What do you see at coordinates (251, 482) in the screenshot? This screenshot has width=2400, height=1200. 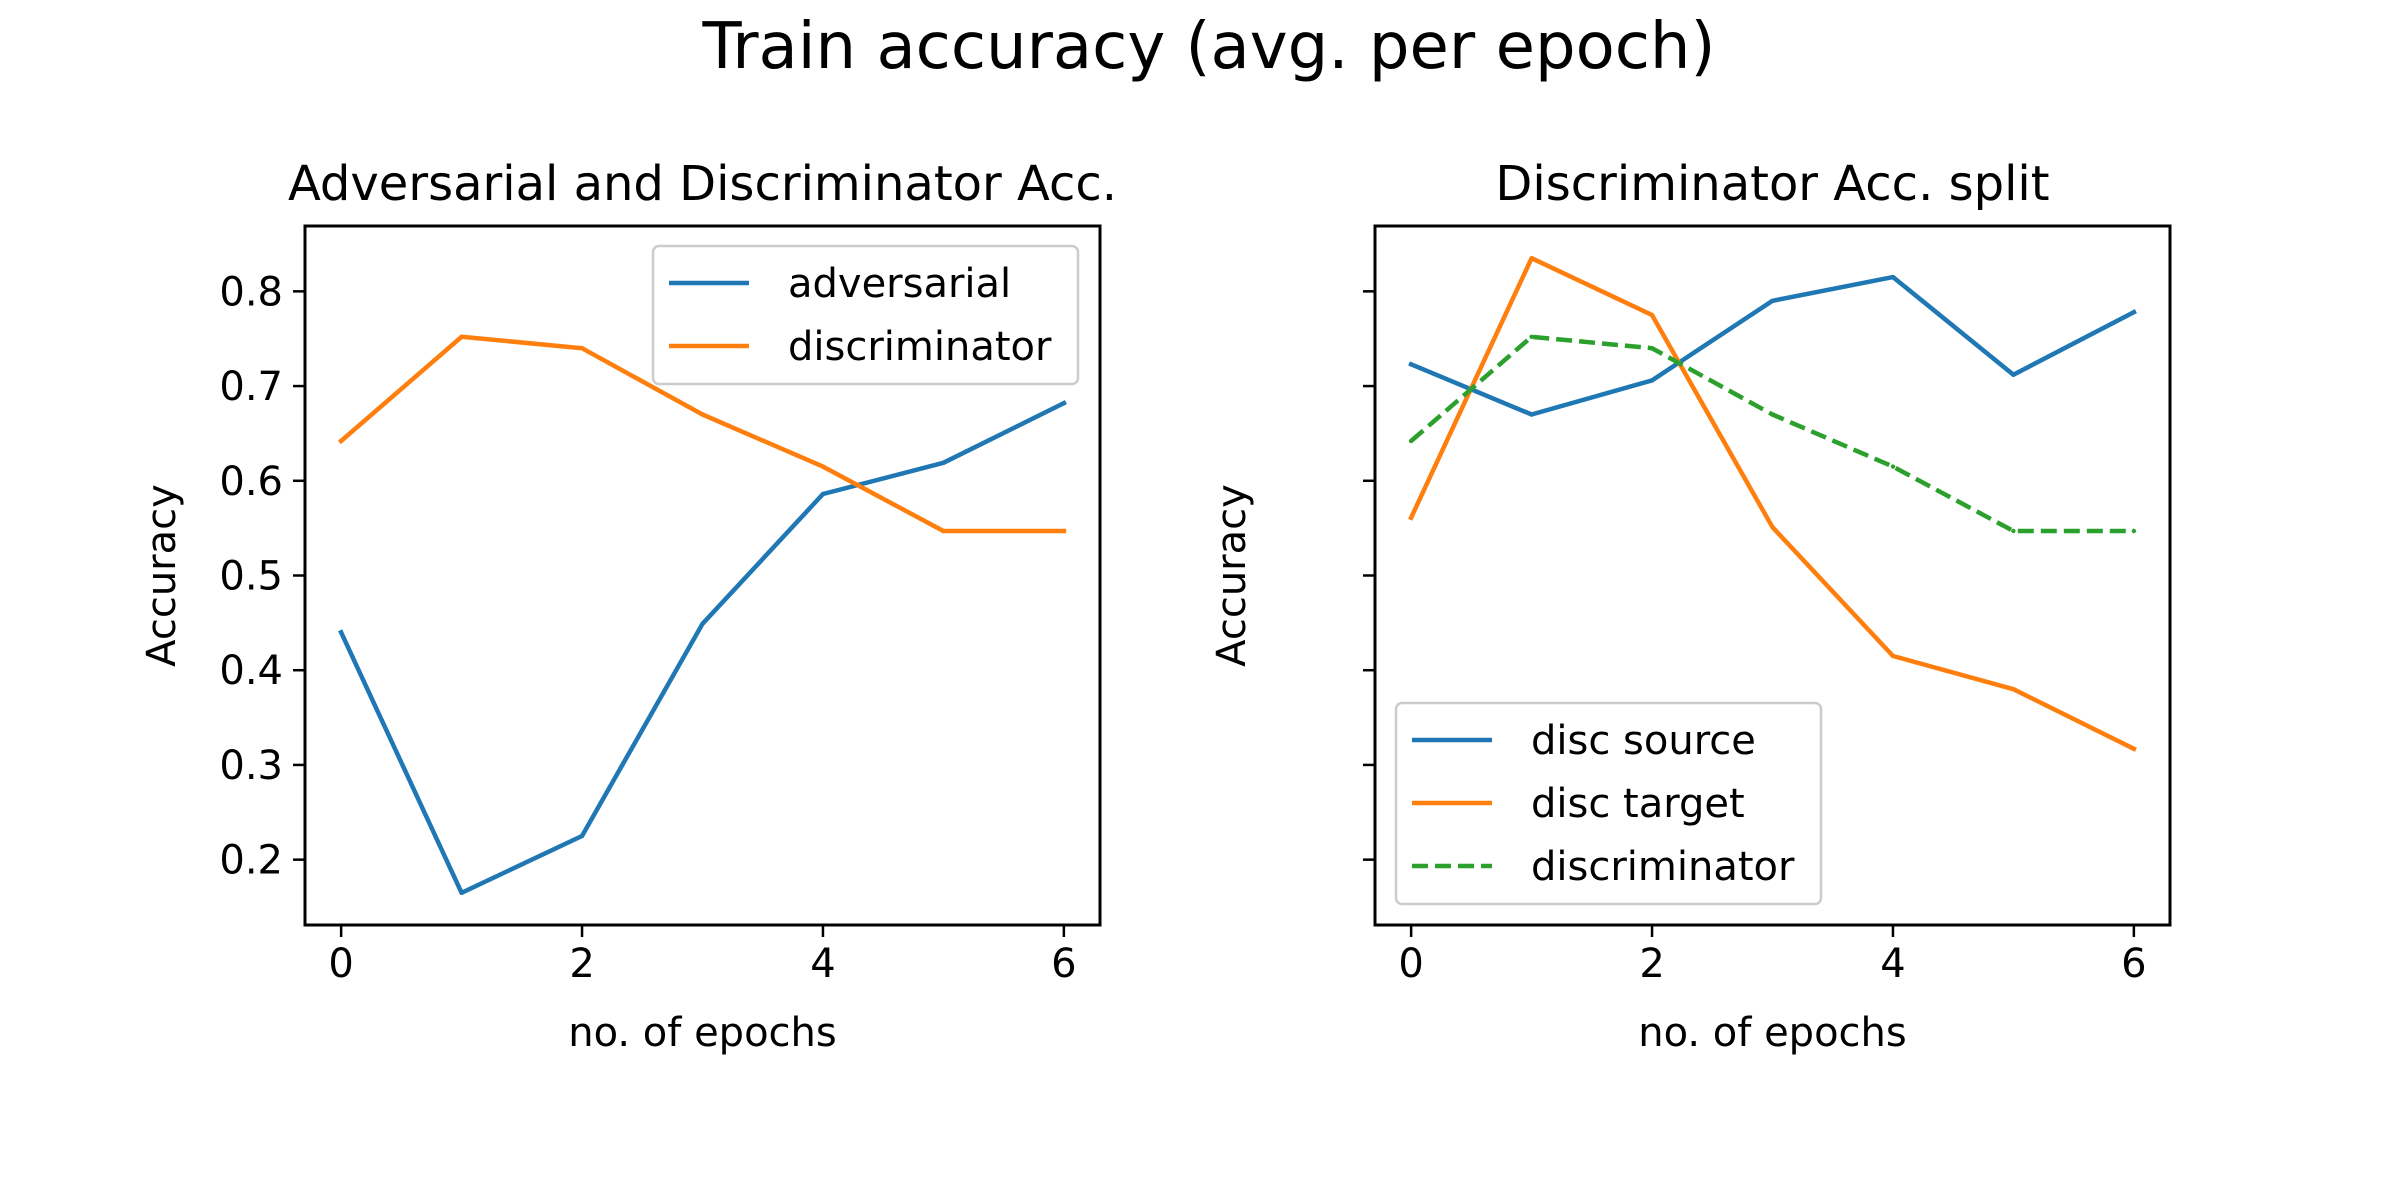 I see `y-tick-label: 0.6` at bounding box center [251, 482].